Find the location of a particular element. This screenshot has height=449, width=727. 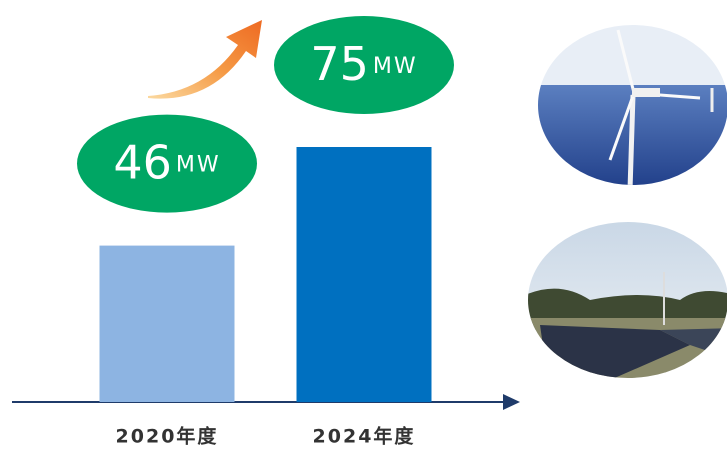

x-axis-arrow is located at coordinates (511, 402).